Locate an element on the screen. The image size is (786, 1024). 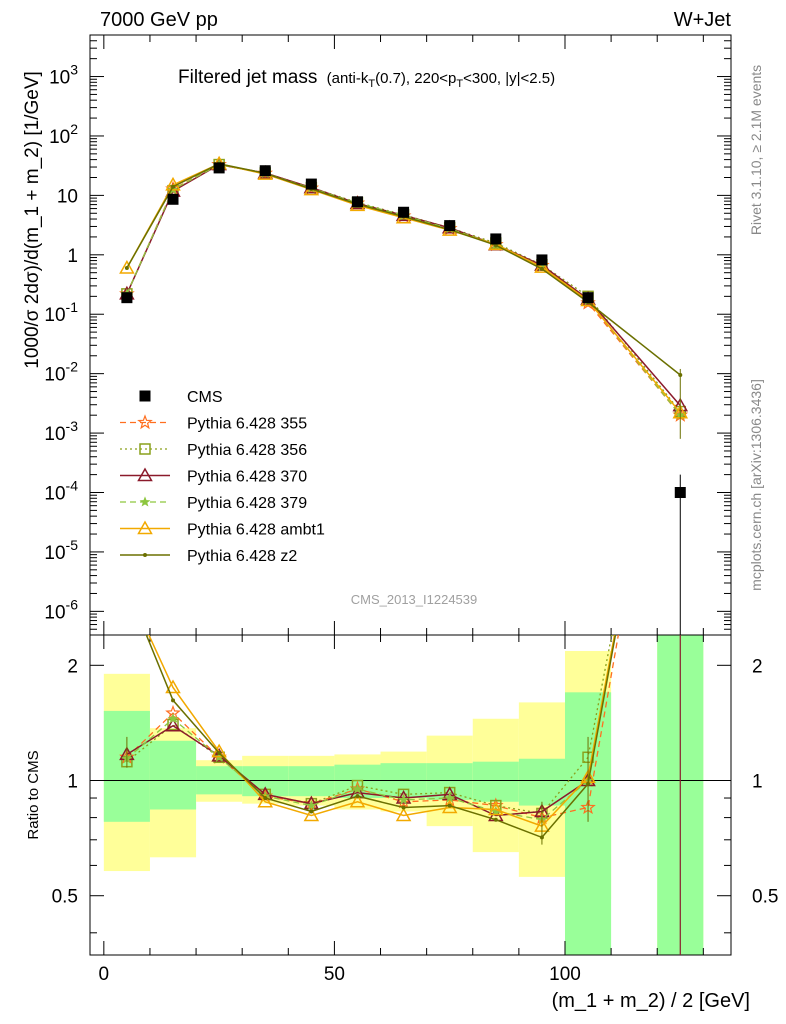
legend-label: CMS is located at coordinates (205, 397).